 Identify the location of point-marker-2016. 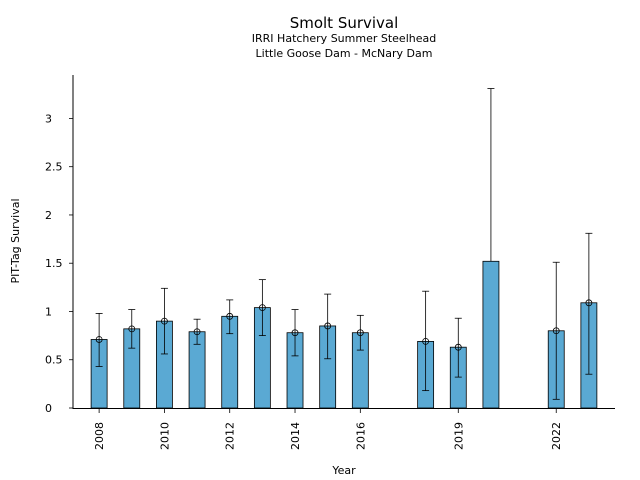
(360, 333).